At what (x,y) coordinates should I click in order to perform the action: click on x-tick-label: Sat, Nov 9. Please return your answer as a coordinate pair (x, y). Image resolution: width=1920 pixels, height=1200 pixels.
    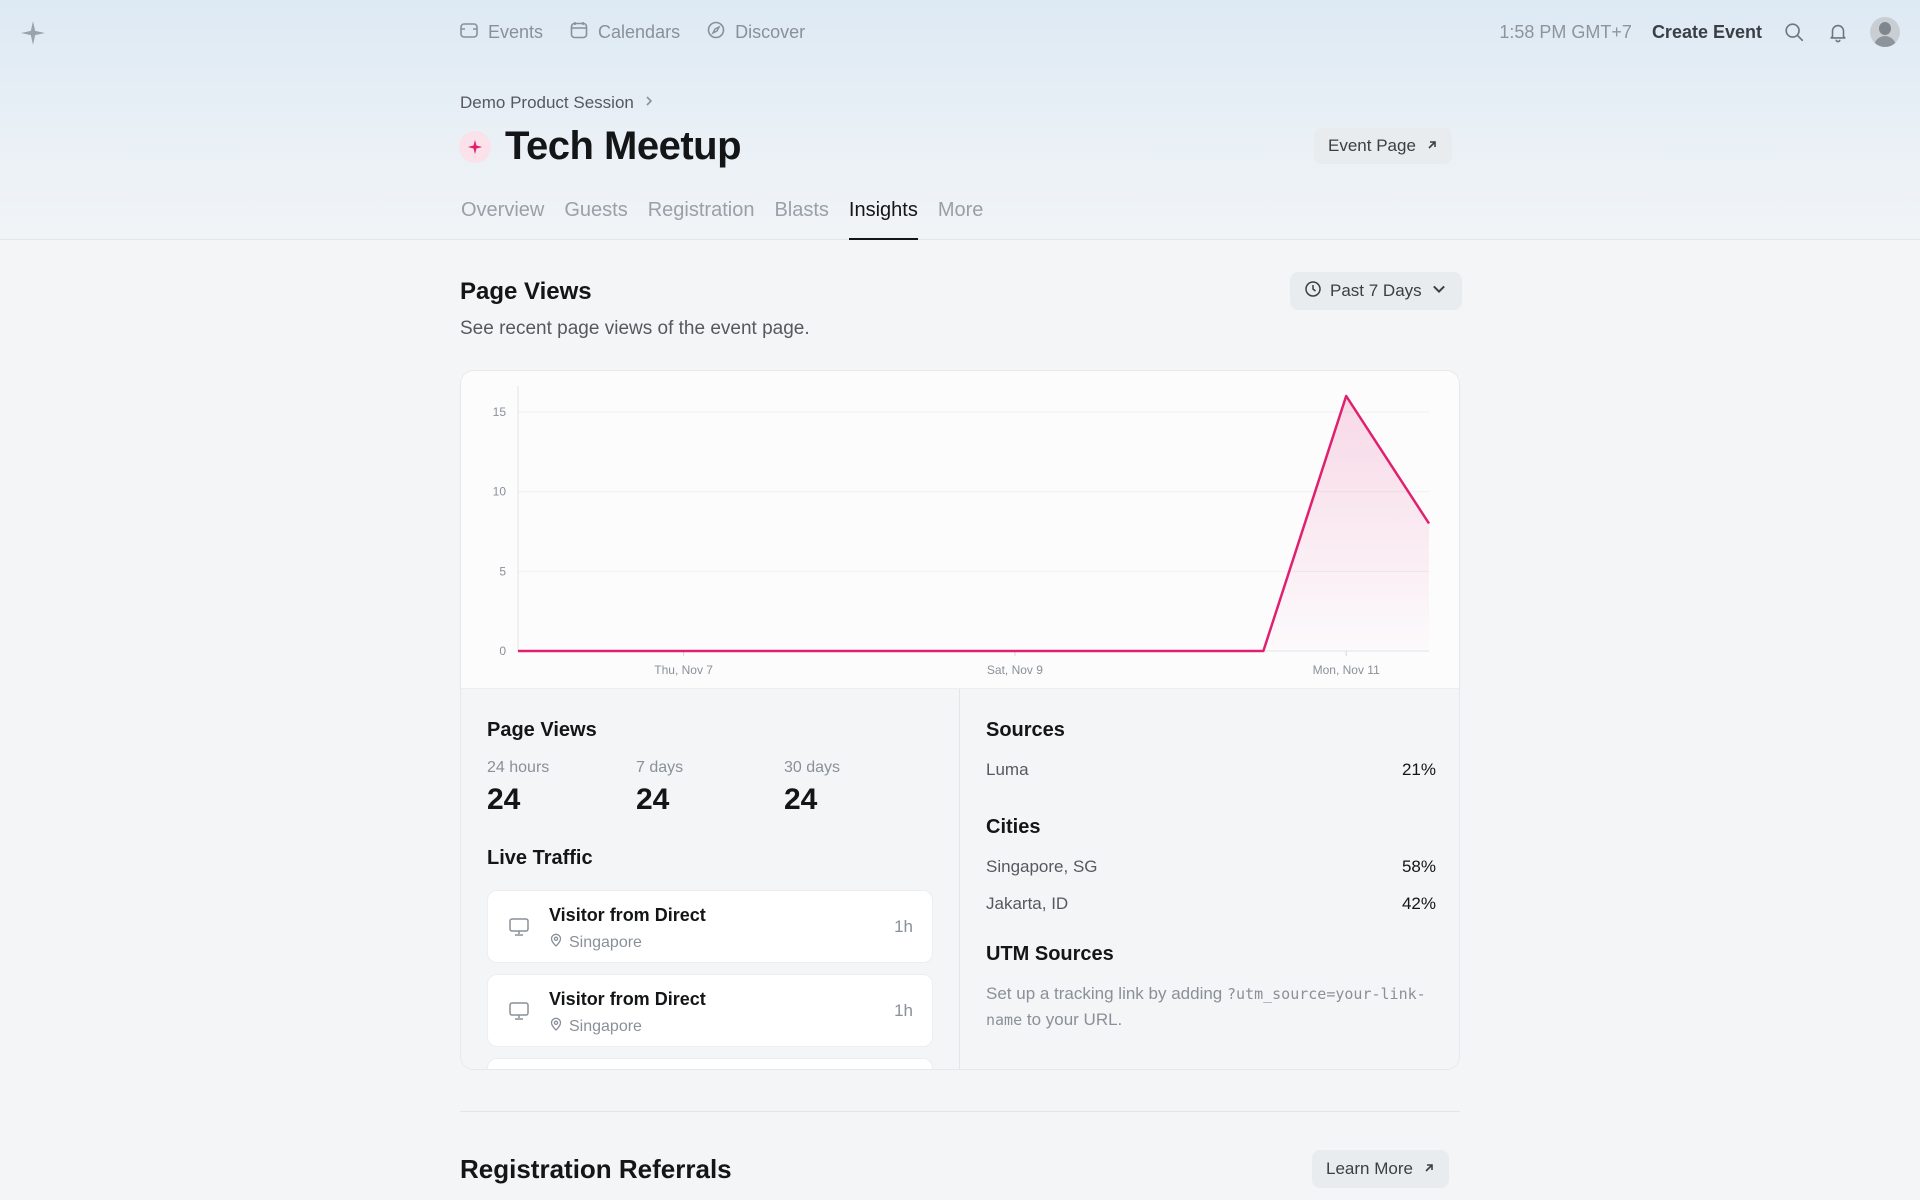
    Looking at the image, I should click on (1015, 670).